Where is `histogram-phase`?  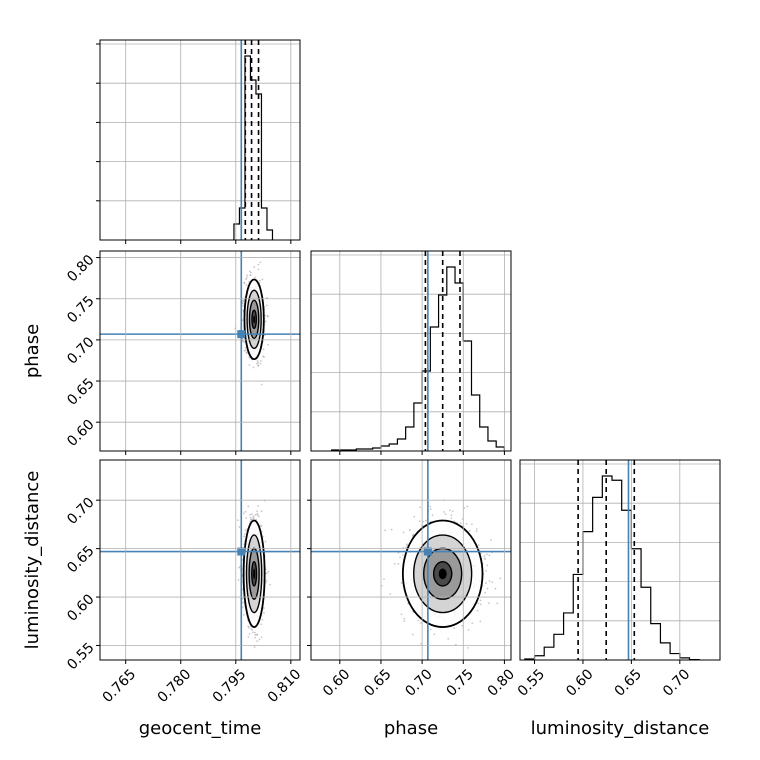 histogram-phase is located at coordinates (411, 351).